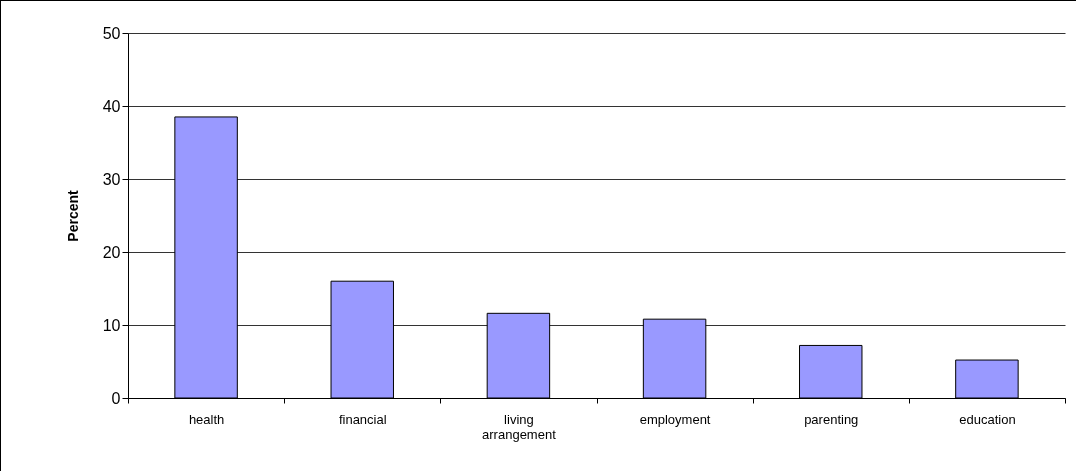 This screenshot has width=1078, height=473. Describe the element at coordinates (111, 106) in the screenshot. I see `y-tick-label: 40` at that location.